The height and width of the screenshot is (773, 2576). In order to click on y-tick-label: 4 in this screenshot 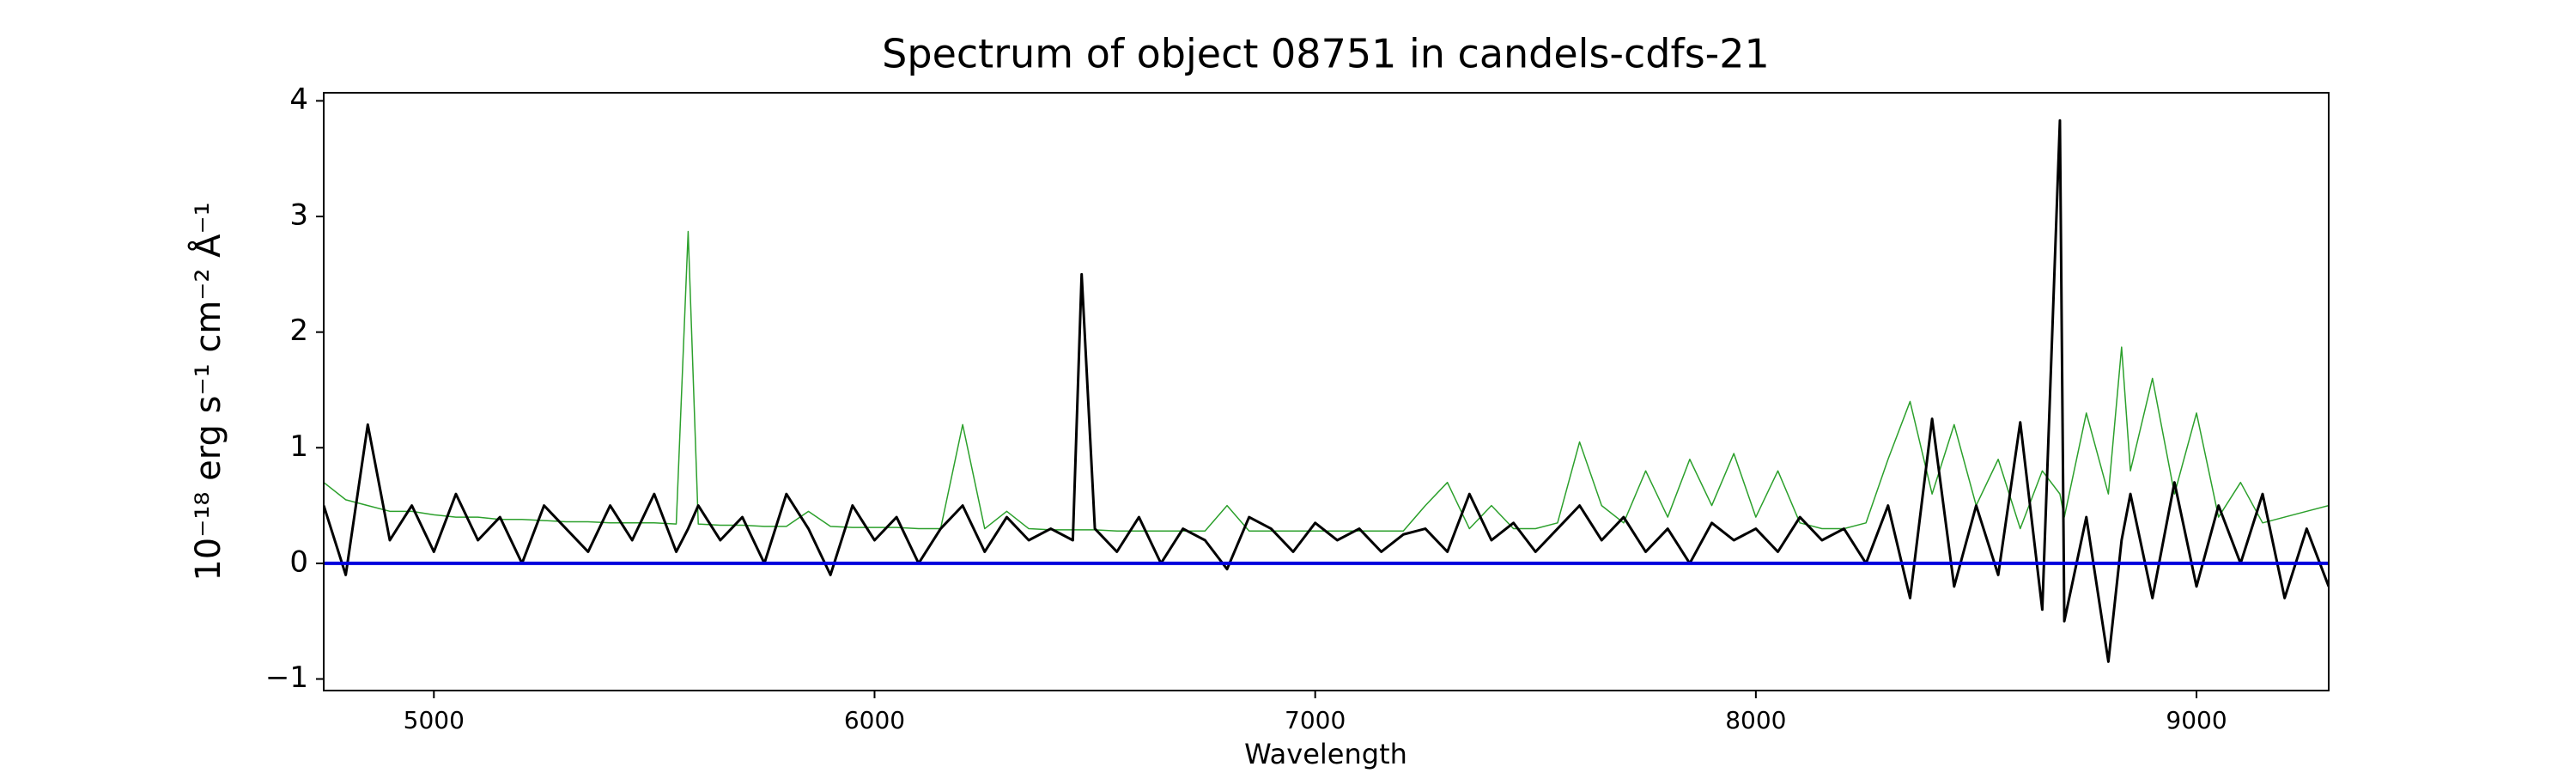, I will do `click(298, 99)`.